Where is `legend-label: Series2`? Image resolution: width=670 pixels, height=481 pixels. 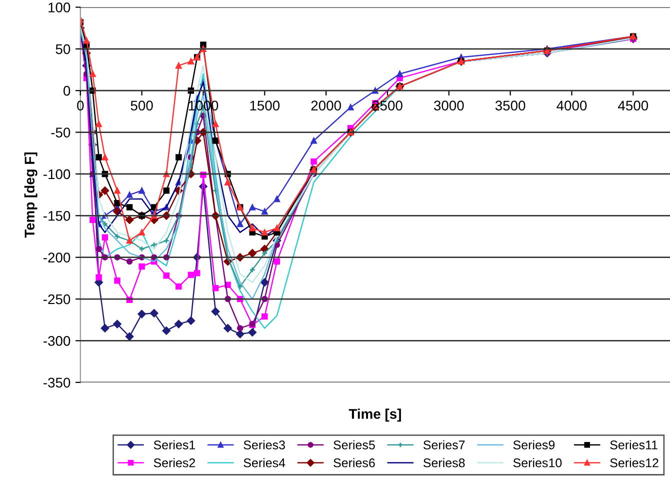 legend-label: Series2 is located at coordinates (175, 463).